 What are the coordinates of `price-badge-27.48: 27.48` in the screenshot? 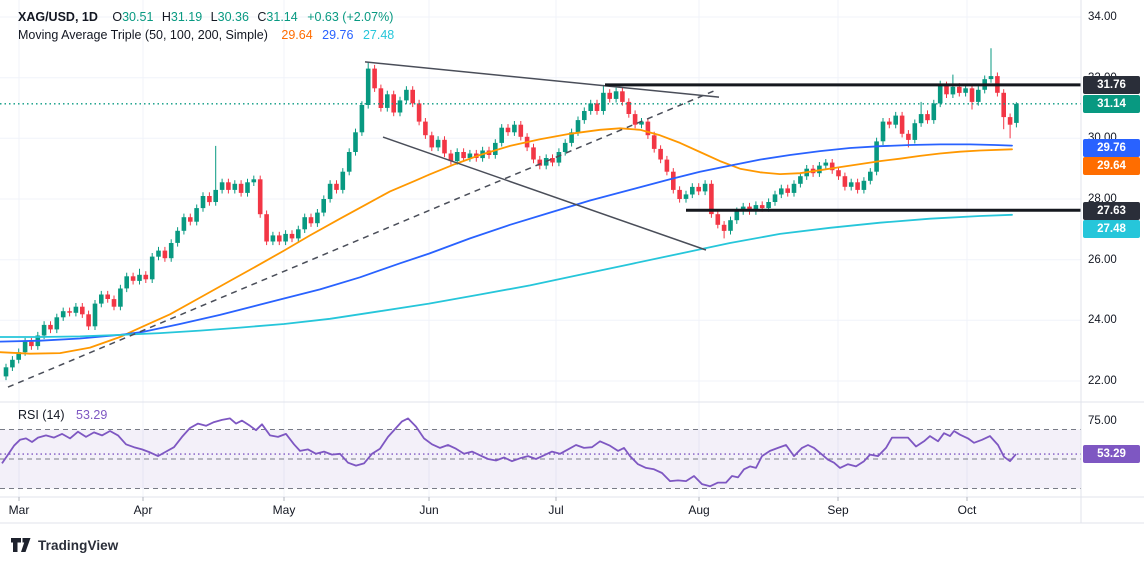 It's located at (1111, 228).